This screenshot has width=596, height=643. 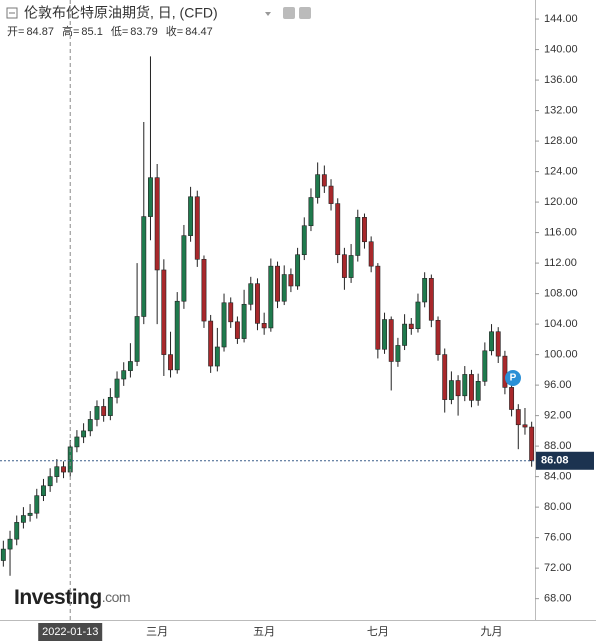 What do you see at coordinates (268, 14) in the screenshot?
I see `dropdown-icon` at bounding box center [268, 14].